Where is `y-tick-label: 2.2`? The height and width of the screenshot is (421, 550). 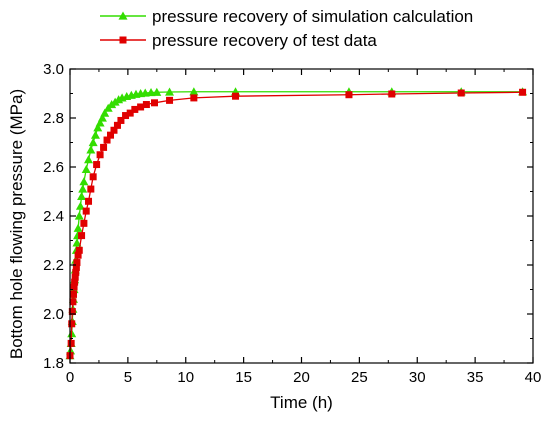 y-tick-label: 2.2 is located at coordinates (53, 265).